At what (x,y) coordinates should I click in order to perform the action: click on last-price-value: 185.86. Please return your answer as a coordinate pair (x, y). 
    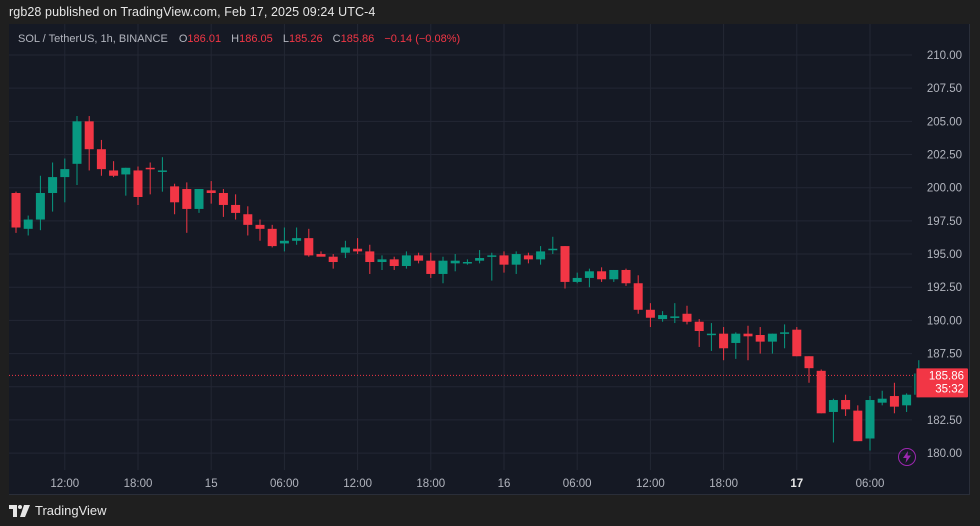
    Looking at the image, I should click on (946, 376).